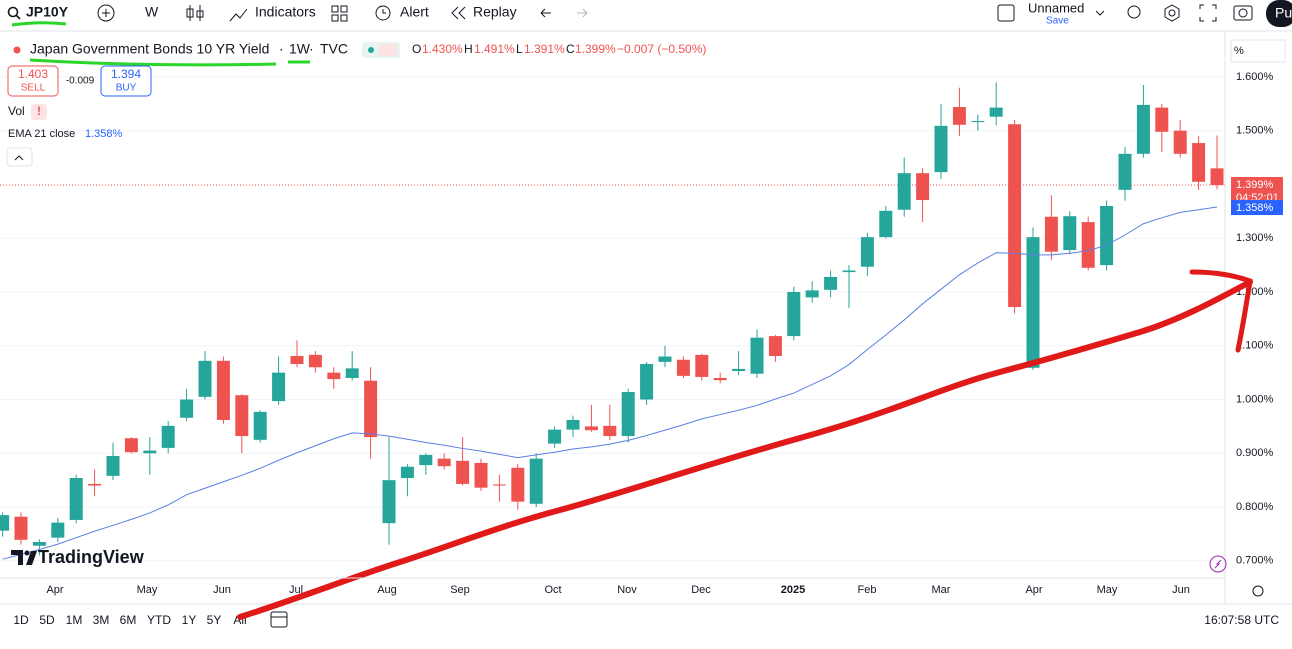 The image size is (1292, 649). I want to click on layout-name: Unnamed, so click(1056, 7).